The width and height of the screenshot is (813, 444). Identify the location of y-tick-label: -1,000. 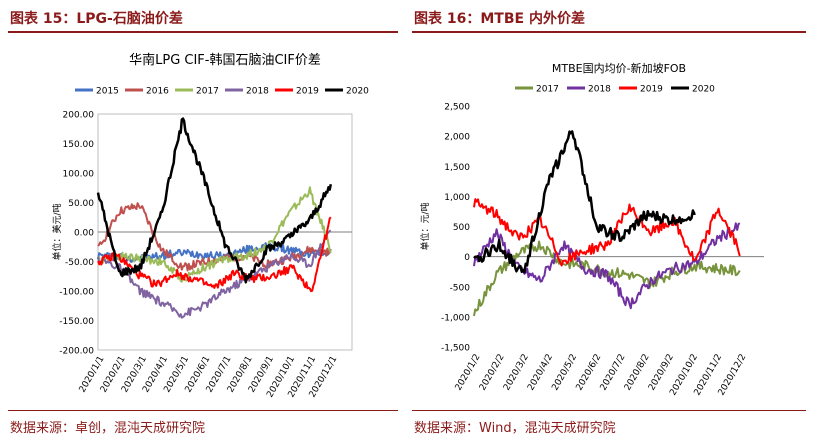
(455, 318).